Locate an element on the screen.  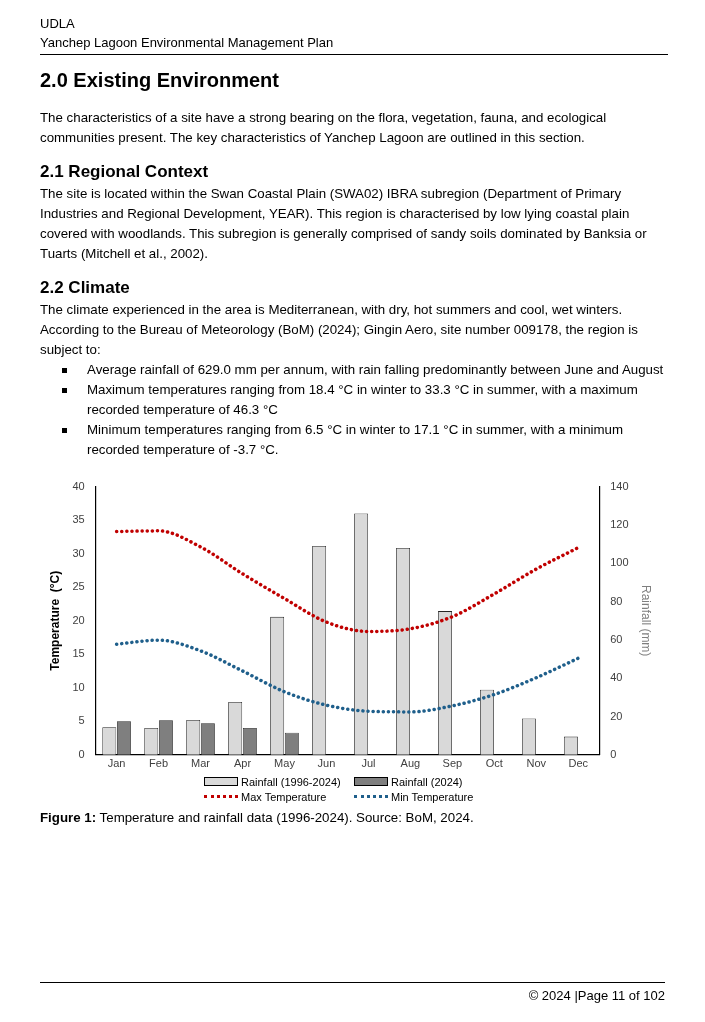
x-tick-label: Dec is located at coordinates (578, 763).